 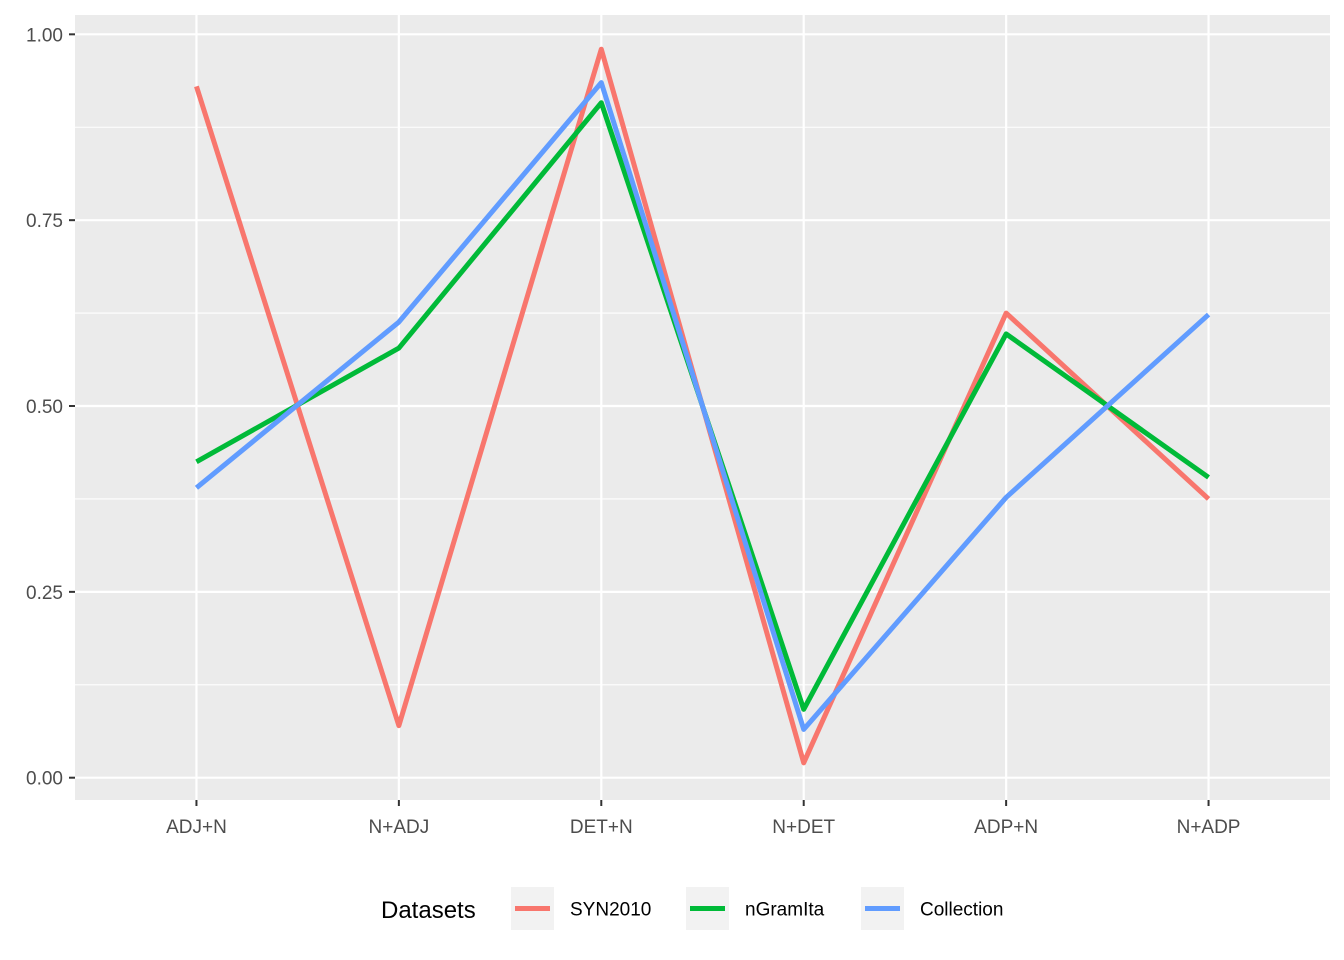 I want to click on legend: Datasets SYN2010 nGramIta Collection, so click(x=692, y=908).